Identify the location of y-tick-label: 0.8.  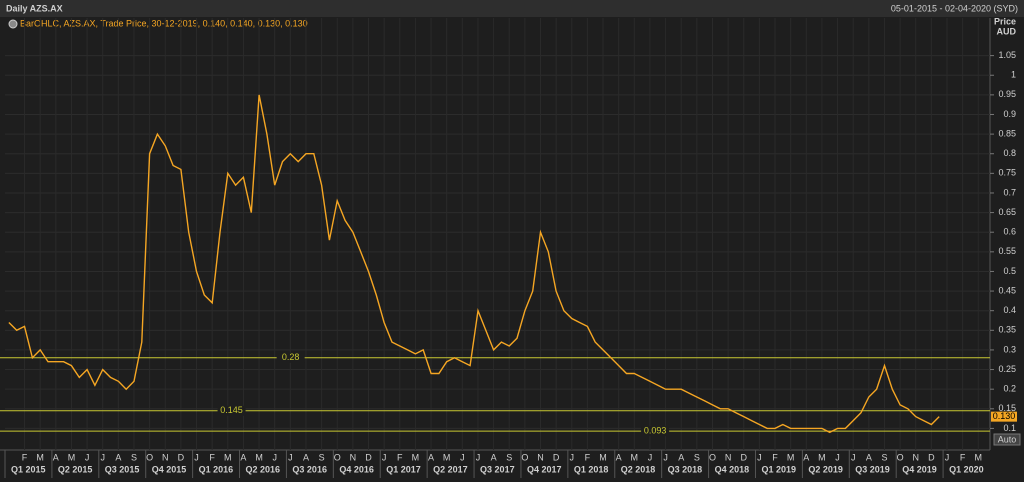
(1009, 153).